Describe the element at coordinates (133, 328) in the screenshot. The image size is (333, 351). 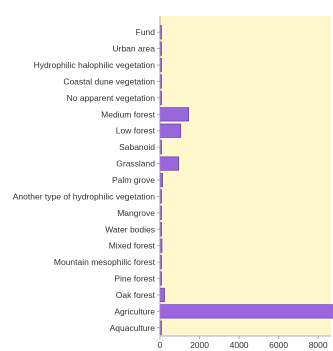
I see `category-label: Aquaculture` at that location.